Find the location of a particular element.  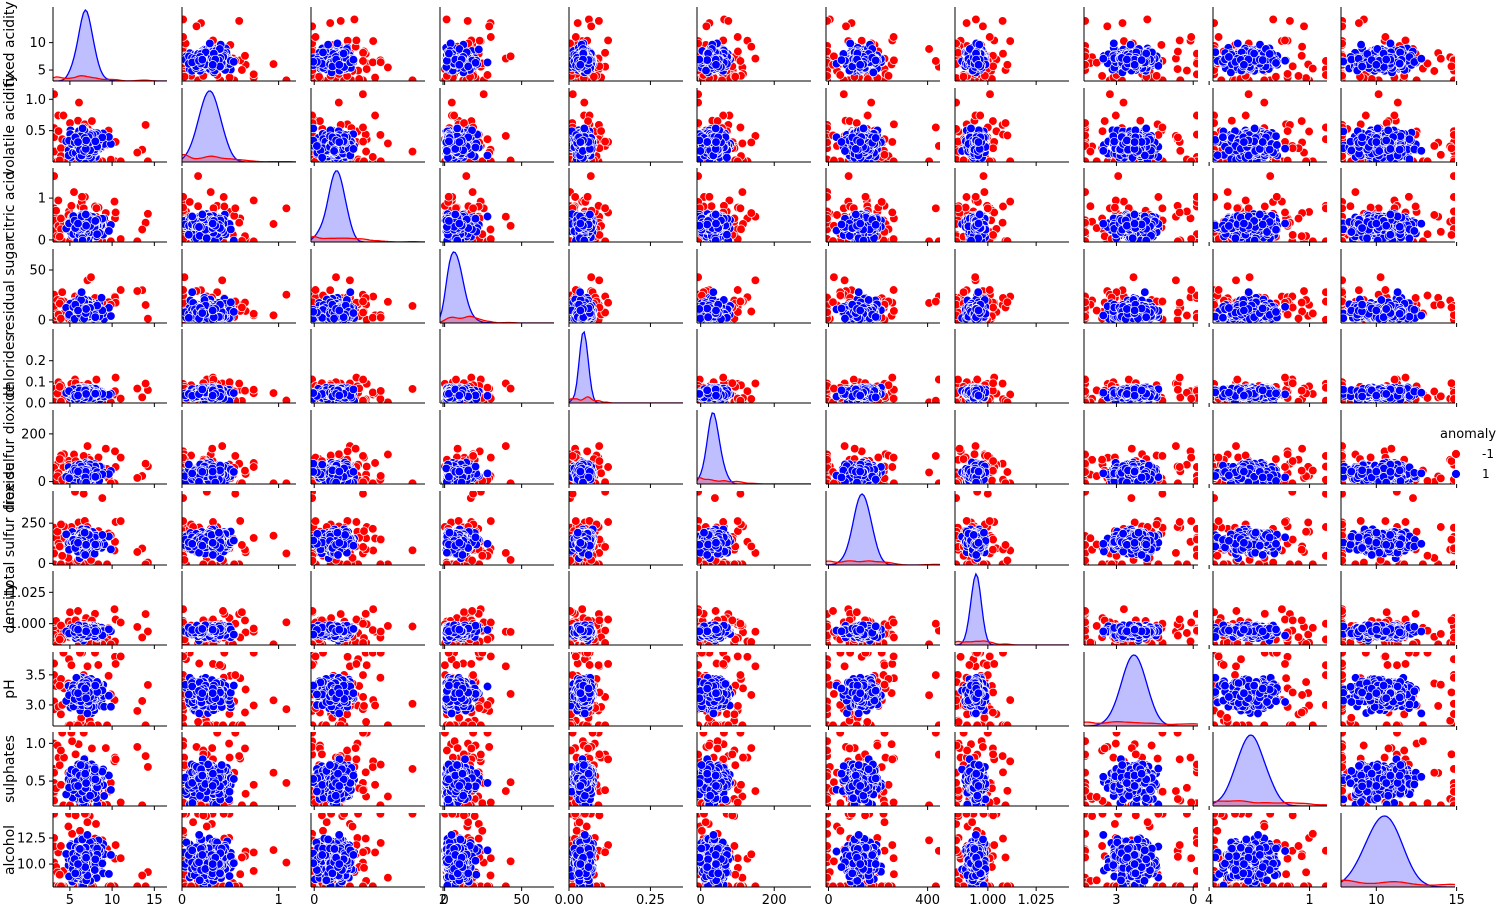

panel-fixed-acidity-vs-density is located at coordinates (1010, 46).